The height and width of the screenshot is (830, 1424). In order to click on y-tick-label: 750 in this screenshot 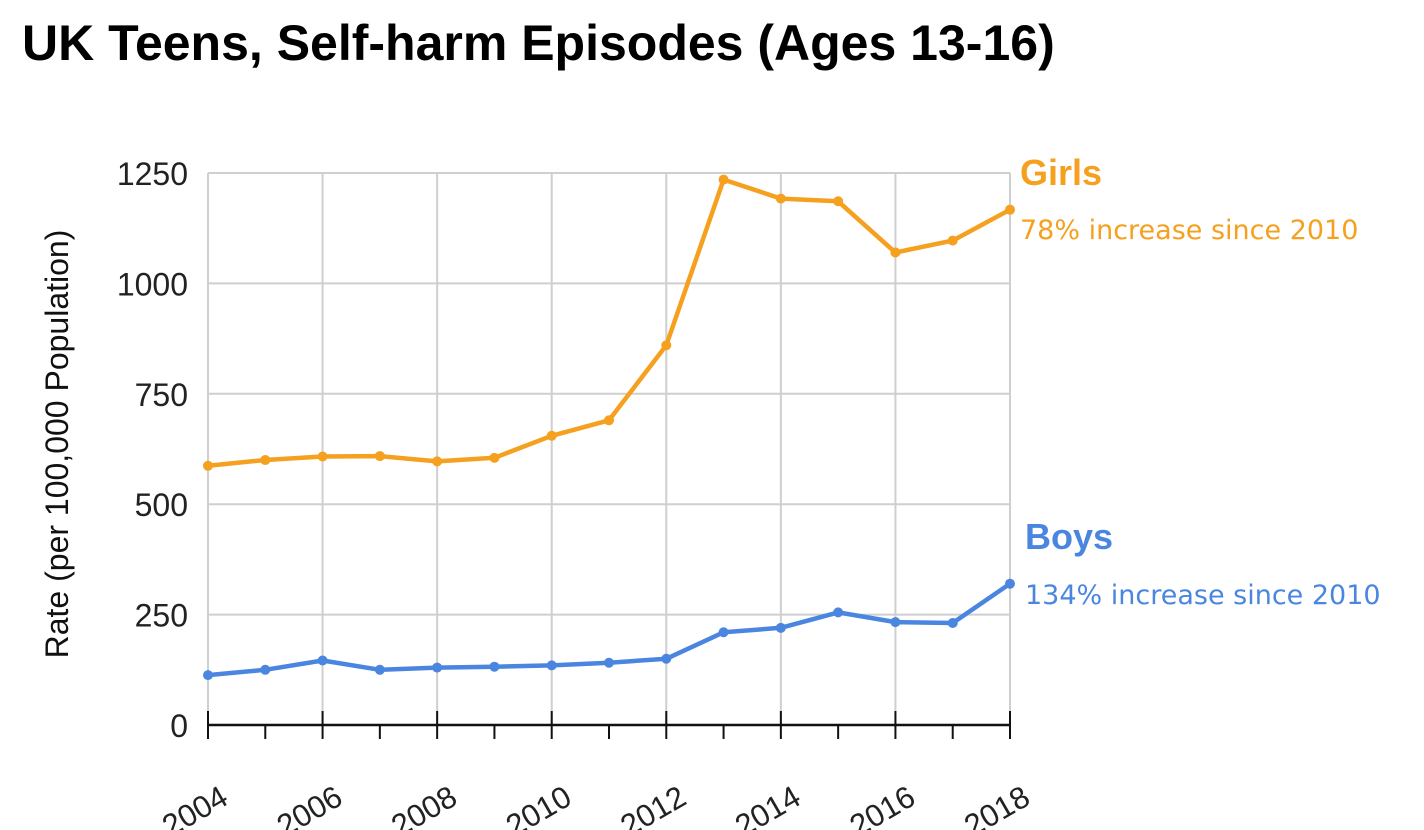, I will do `click(161, 395)`.